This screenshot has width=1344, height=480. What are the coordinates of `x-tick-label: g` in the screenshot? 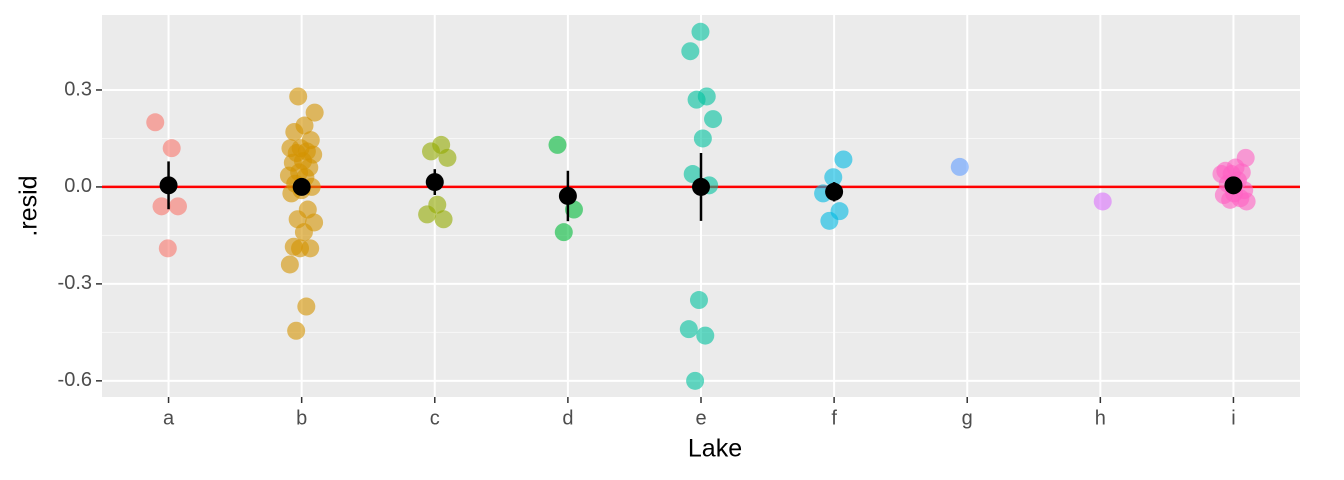 It's located at (967, 418).